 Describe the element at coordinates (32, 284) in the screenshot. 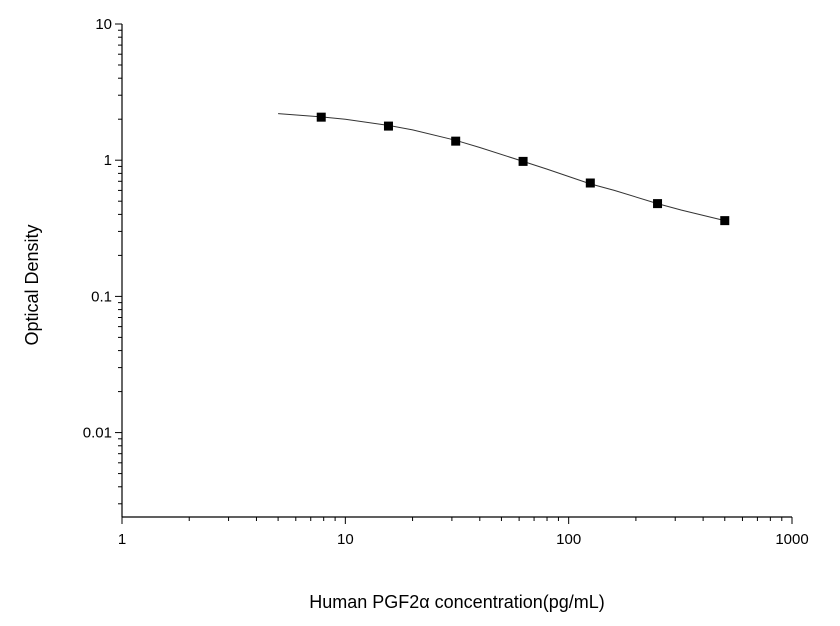

I see `y-axis-label: Optical Density` at that location.